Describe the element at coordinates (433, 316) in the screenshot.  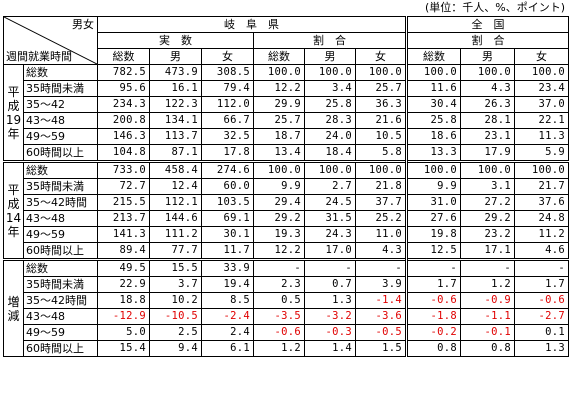
I see `value-cell: -1.8` at that location.